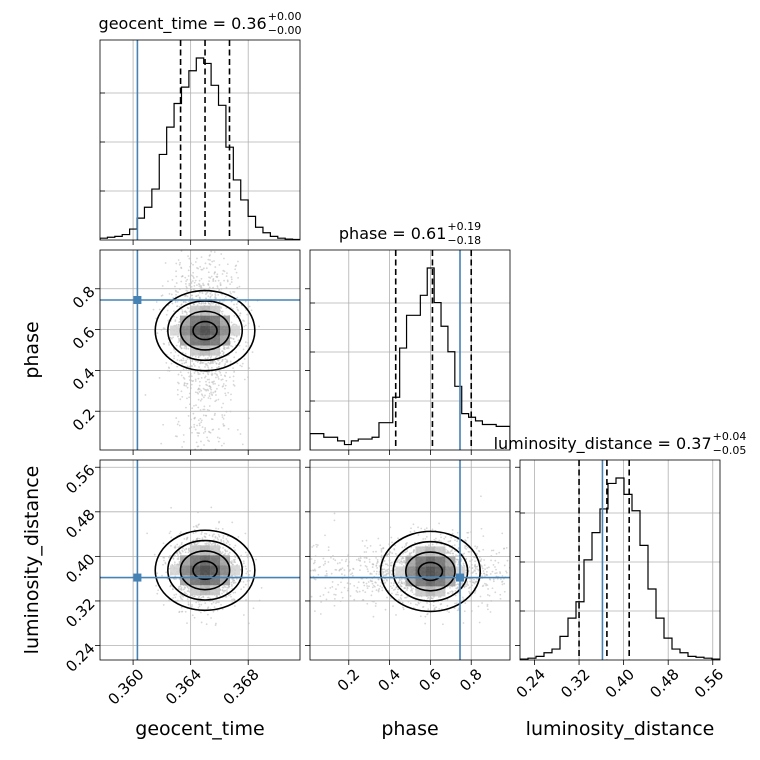  I want to click on x-tick-label: 0.32, so click(575, 683).